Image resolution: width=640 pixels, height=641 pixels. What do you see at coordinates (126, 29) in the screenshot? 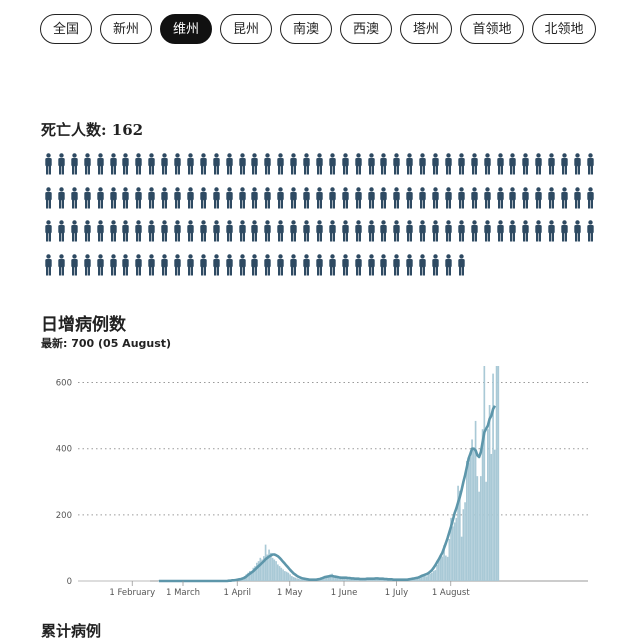
I see `tab-1: 新州` at bounding box center [126, 29].